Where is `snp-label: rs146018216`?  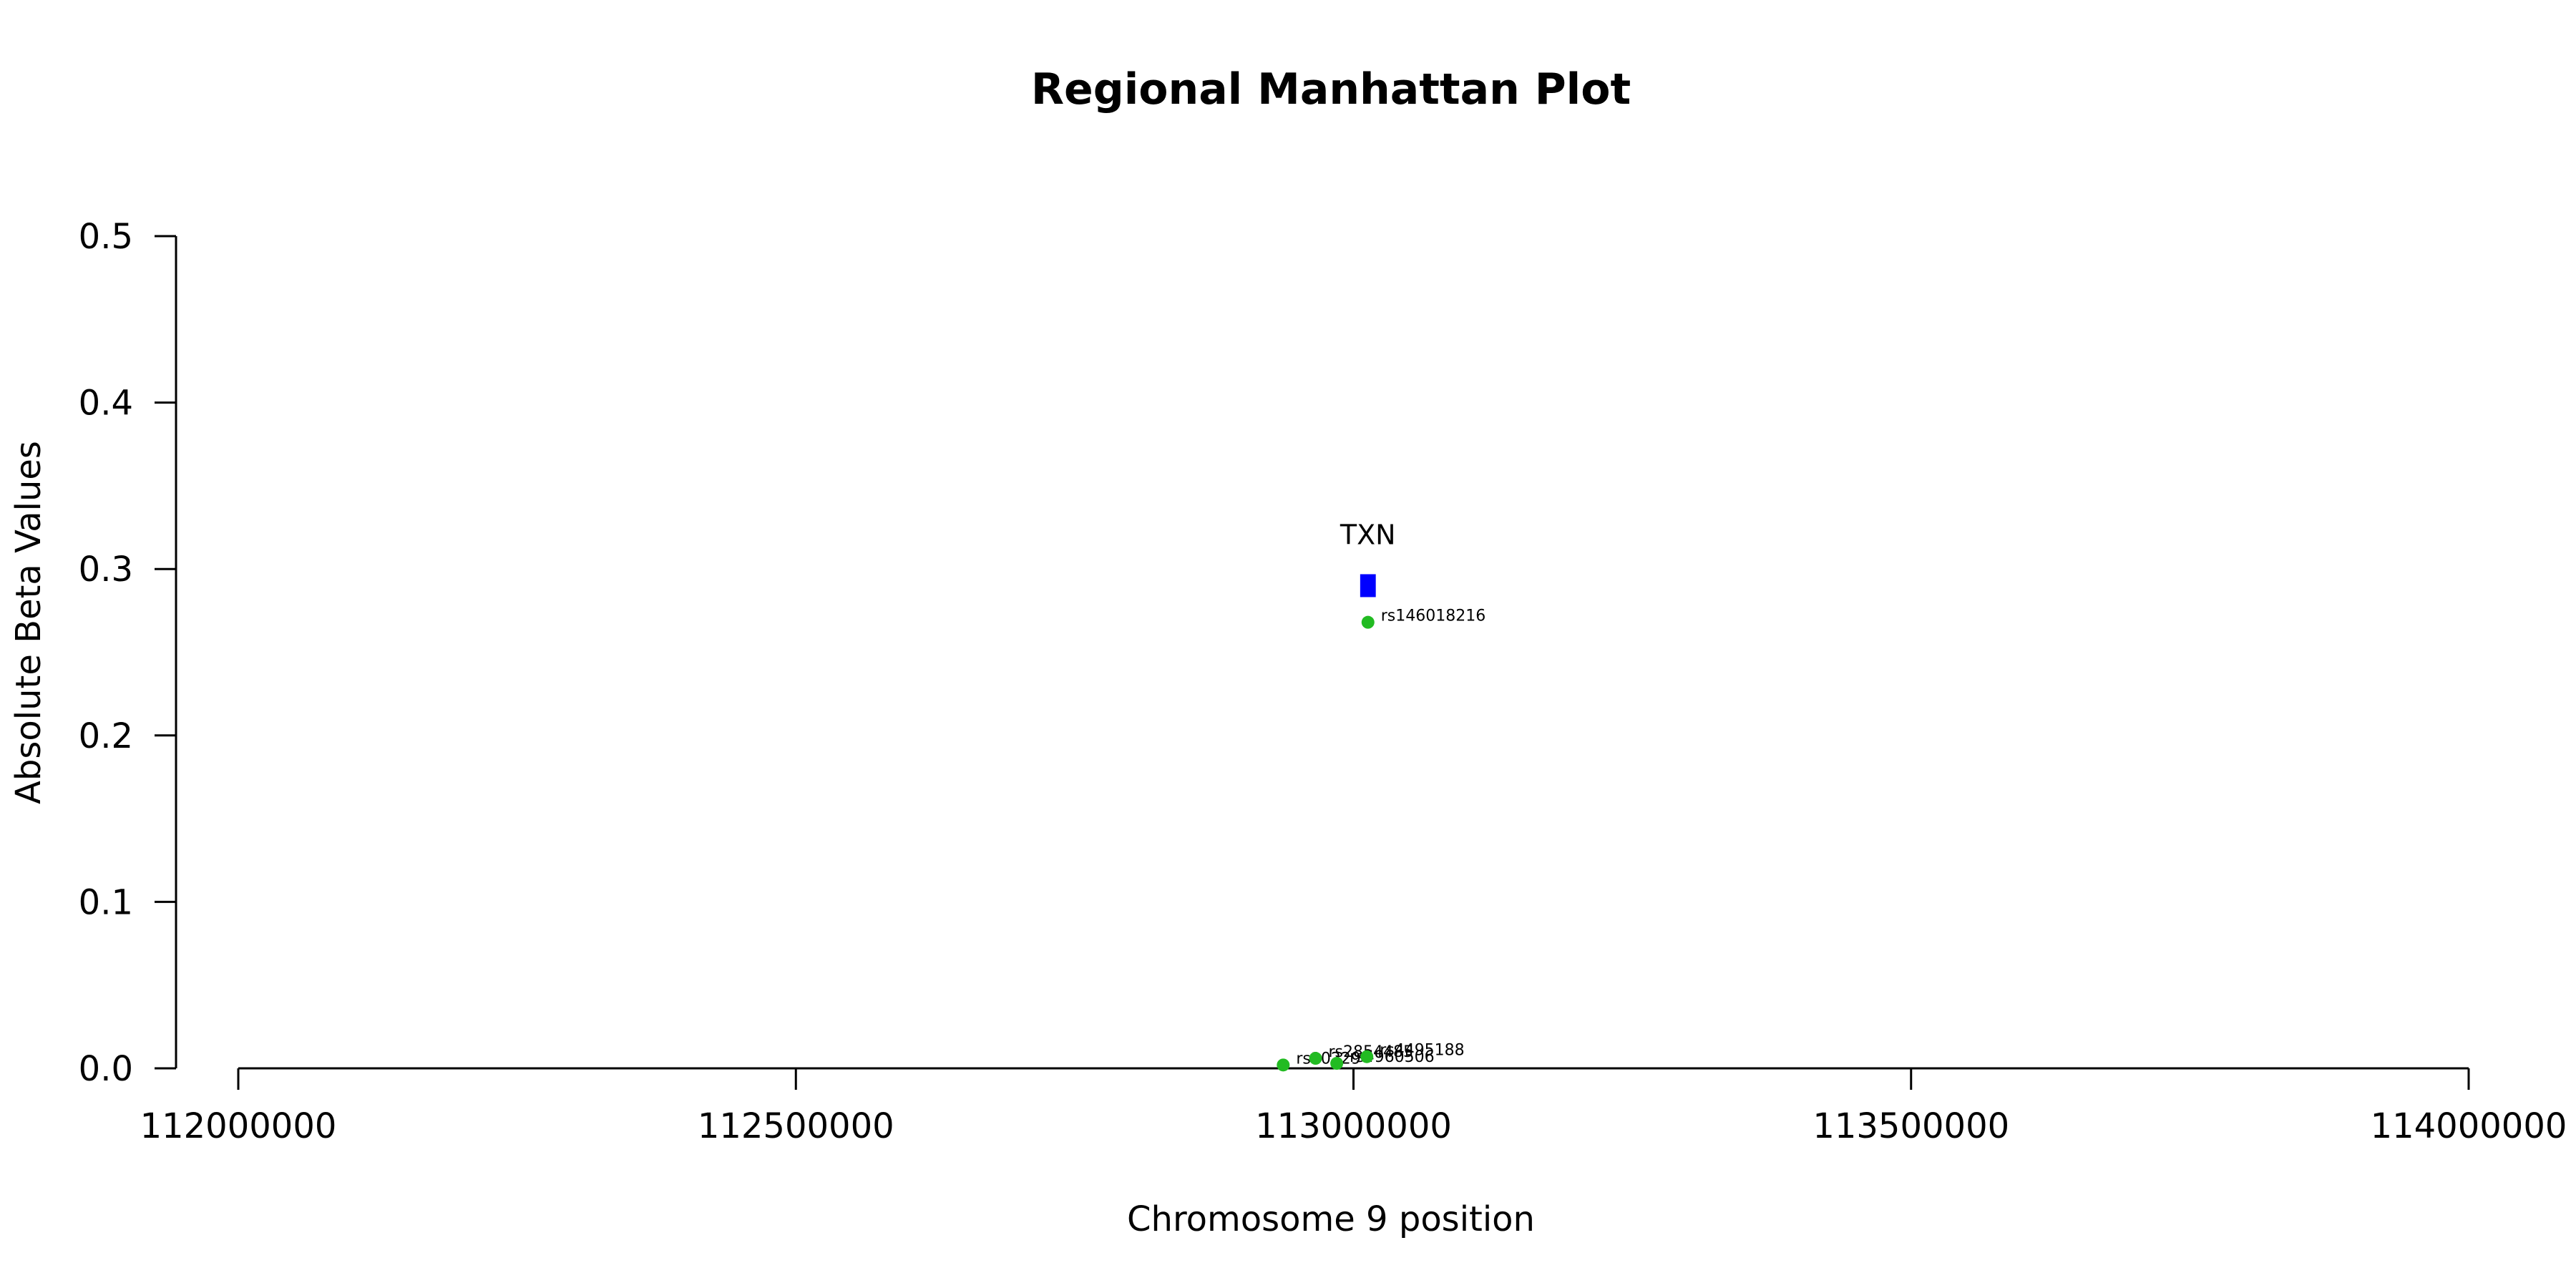 snp-label: rs146018216 is located at coordinates (1433, 616).